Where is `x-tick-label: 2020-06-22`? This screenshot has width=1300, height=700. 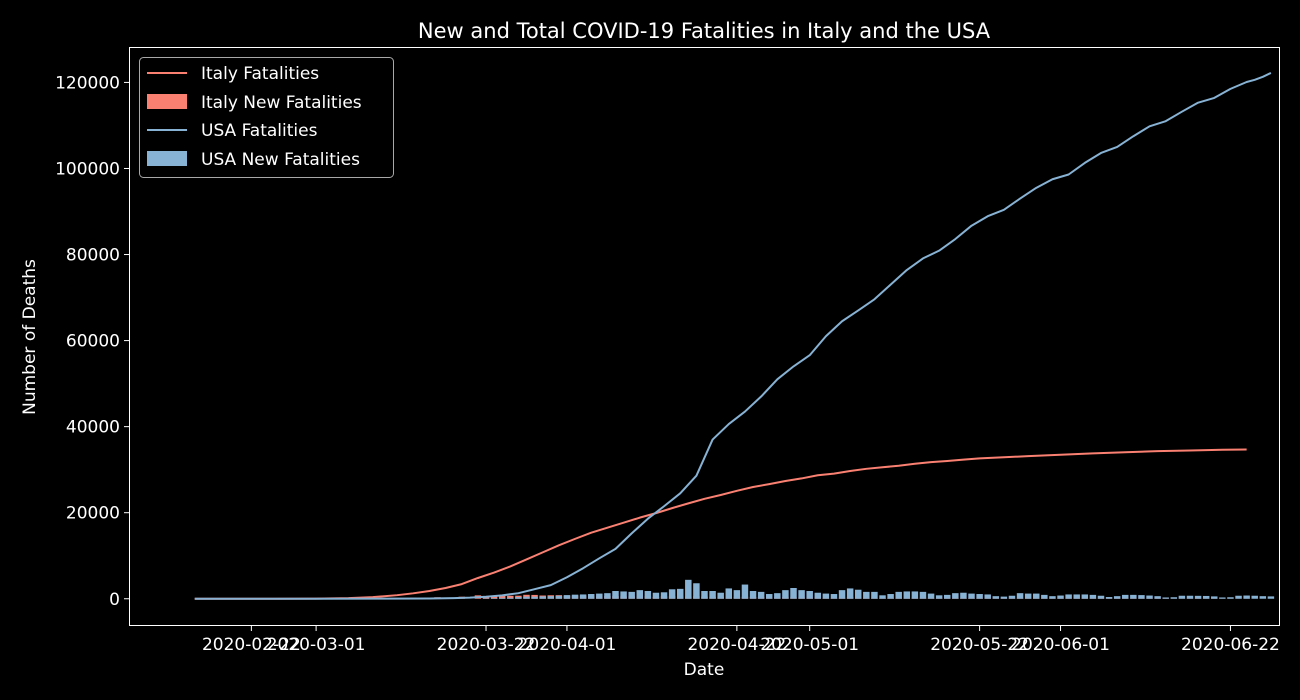 x-tick-label: 2020-06-22 is located at coordinates (1230, 645).